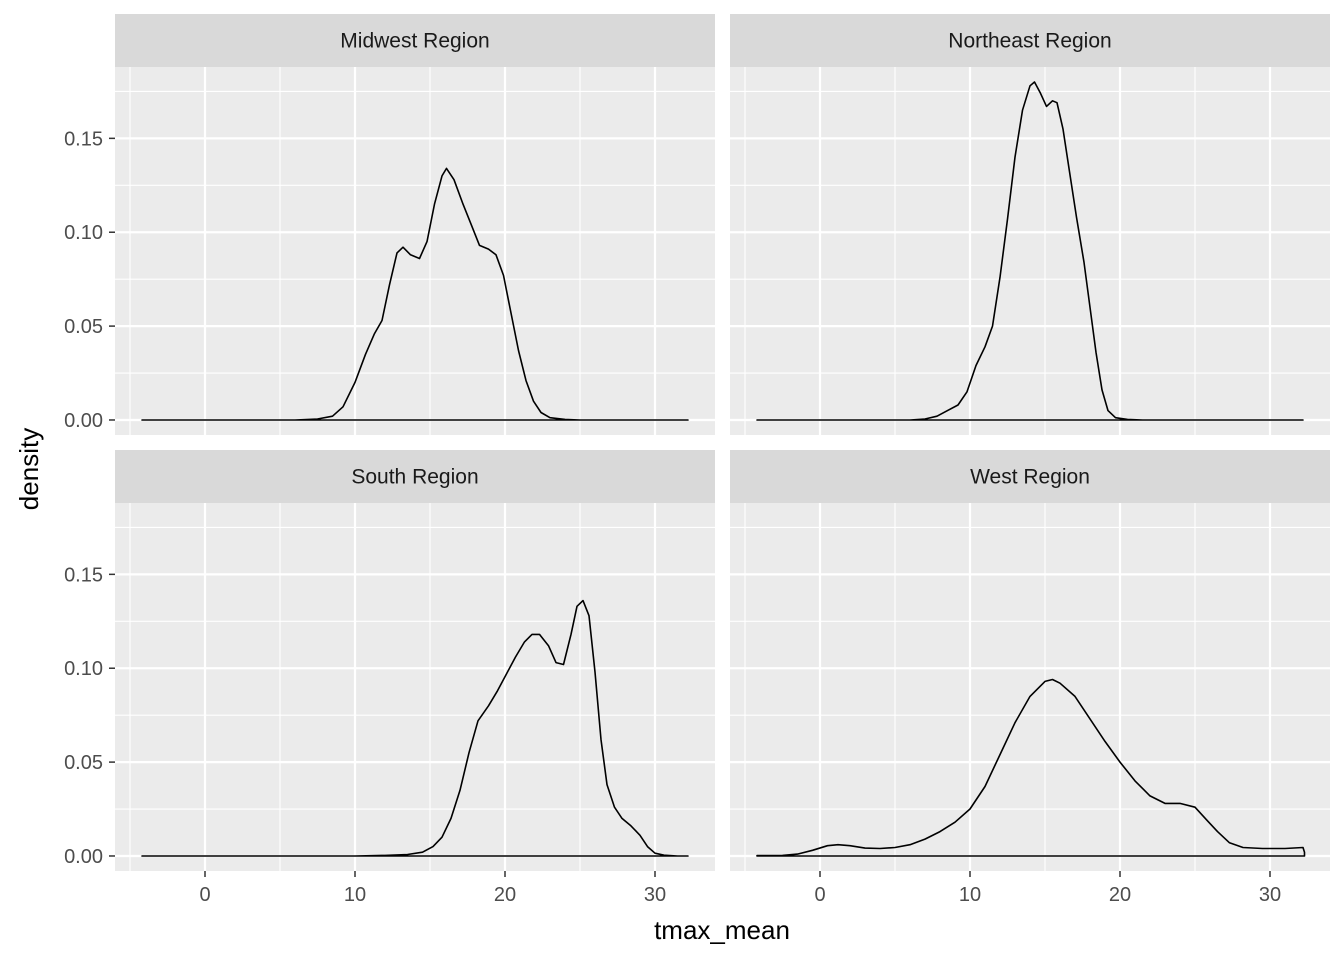  Describe the element at coordinates (722, 930) in the screenshot. I see `x-axis-title: tmax_mean` at that location.